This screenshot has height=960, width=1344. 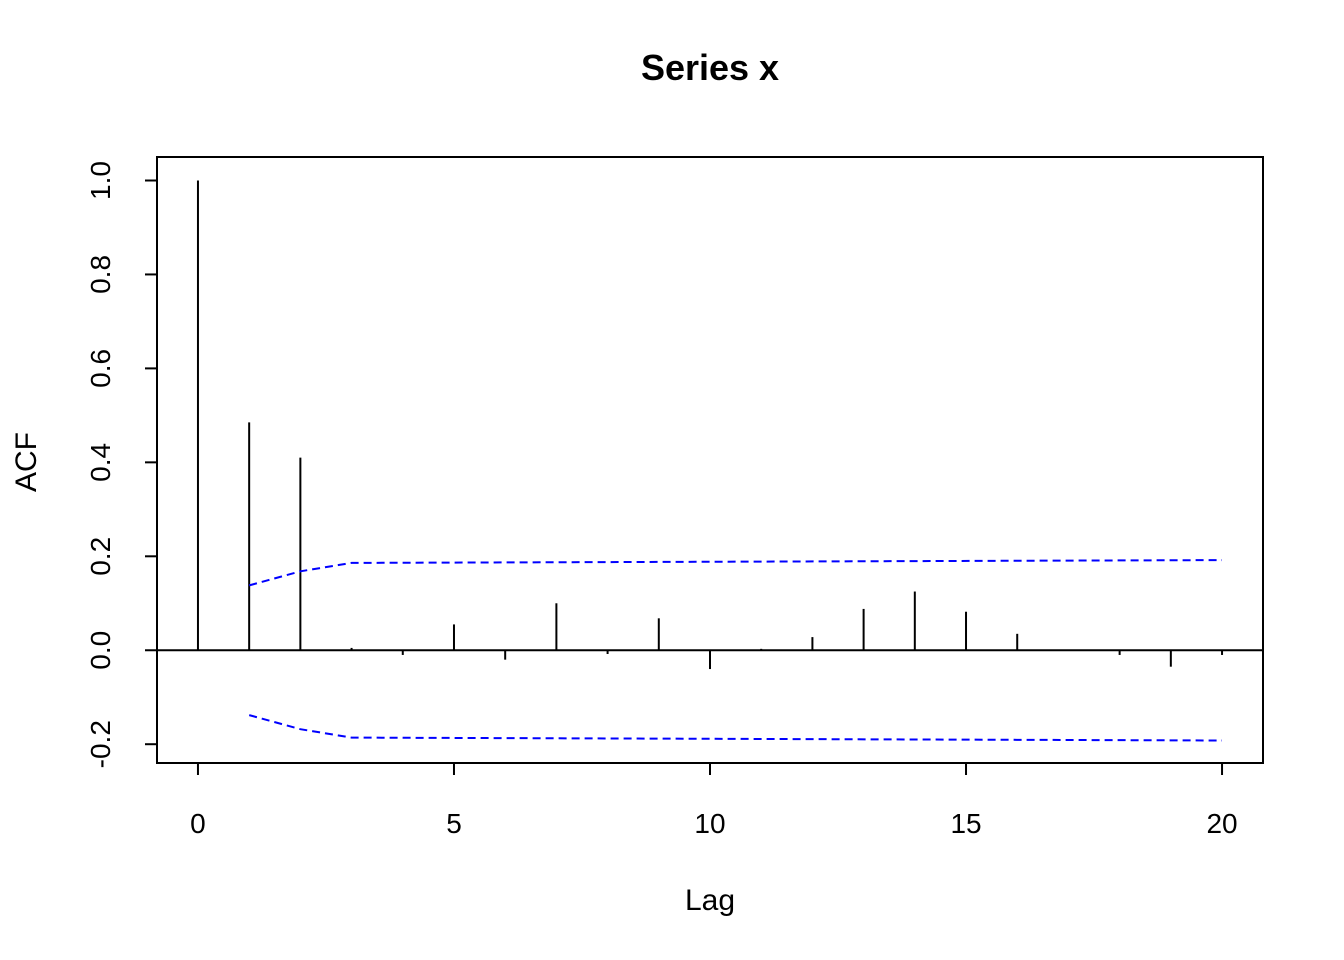 What do you see at coordinates (26, 462) in the screenshot?
I see `y-axis-label: ACF` at bounding box center [26, 462].